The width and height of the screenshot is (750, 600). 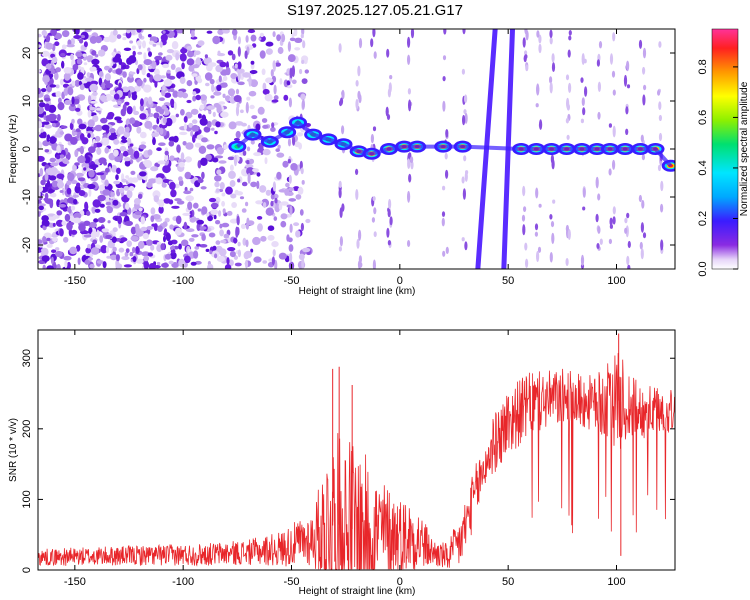 What do you see at coordinates (725, 149) in the screenshot?
I see `colorbar-gradient` at bounding box center [725, 149].